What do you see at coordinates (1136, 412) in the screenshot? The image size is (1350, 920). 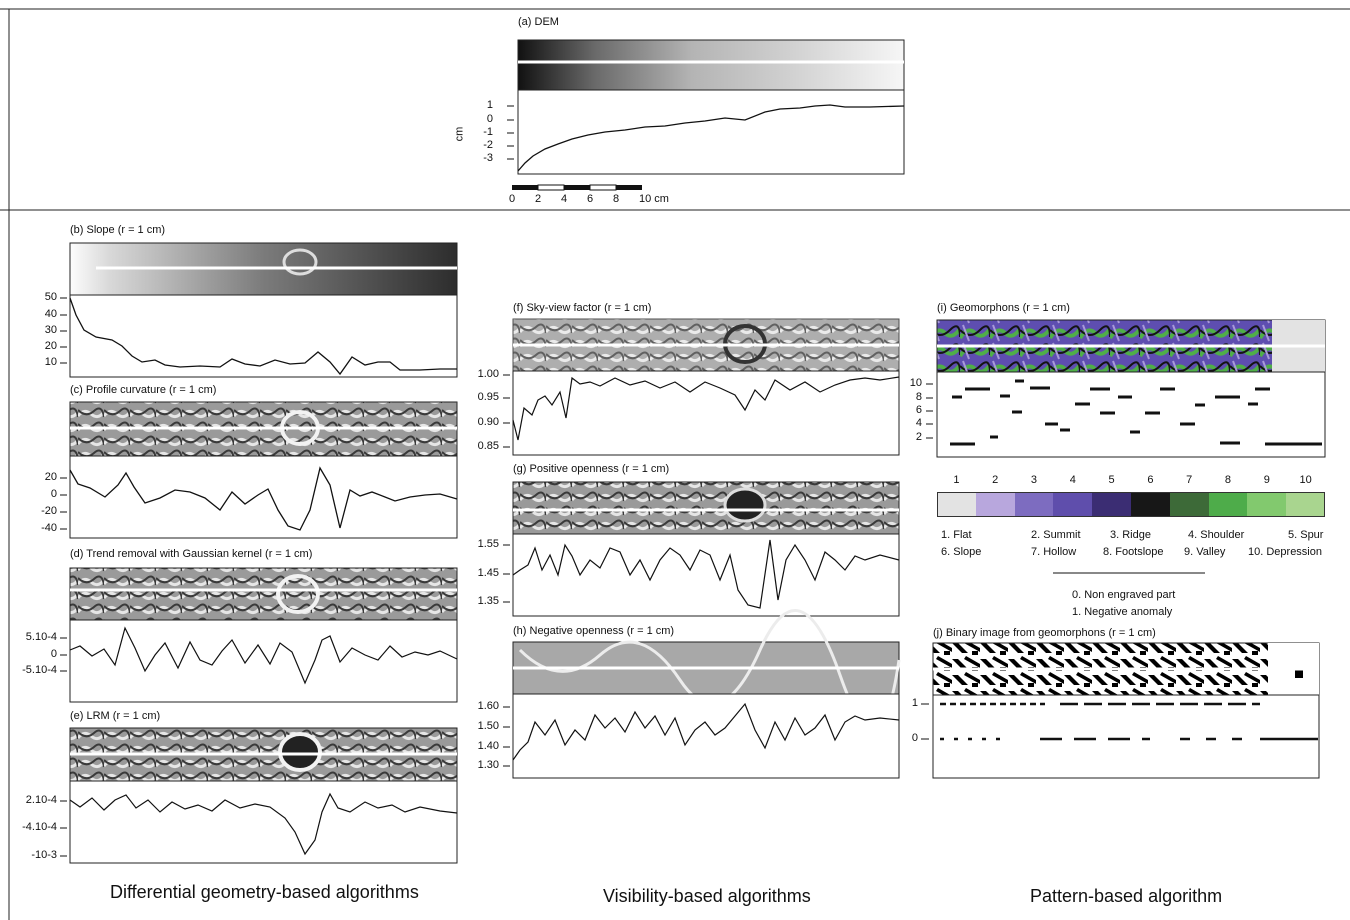 I see `geomorphons-profile-segments` at bounding box center [1136, 412].